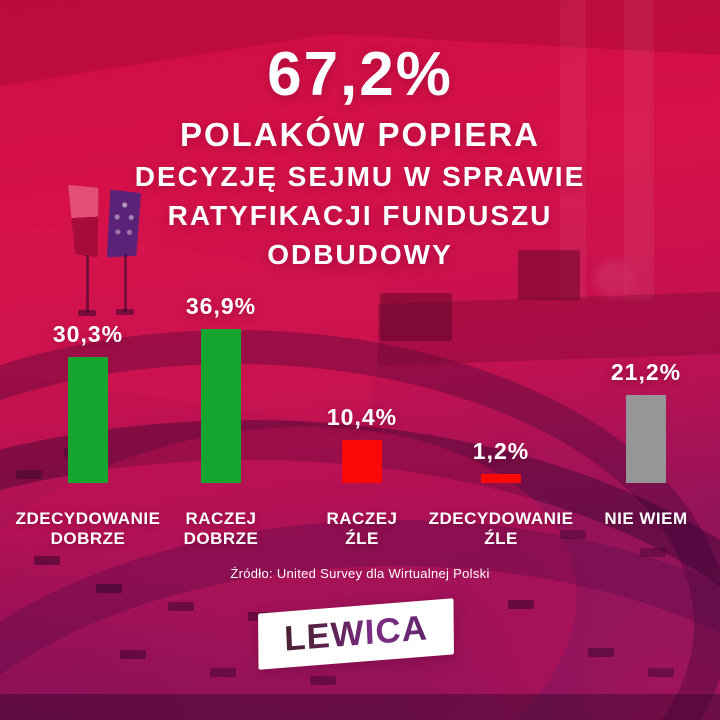 The image size is (720, 720). What do you see at coordinates (501, 493) in the screenshot?
I see `bar-group-3: 1,2% ZDECYDOWANIE ŹLE` at bounding box center [501, 493].